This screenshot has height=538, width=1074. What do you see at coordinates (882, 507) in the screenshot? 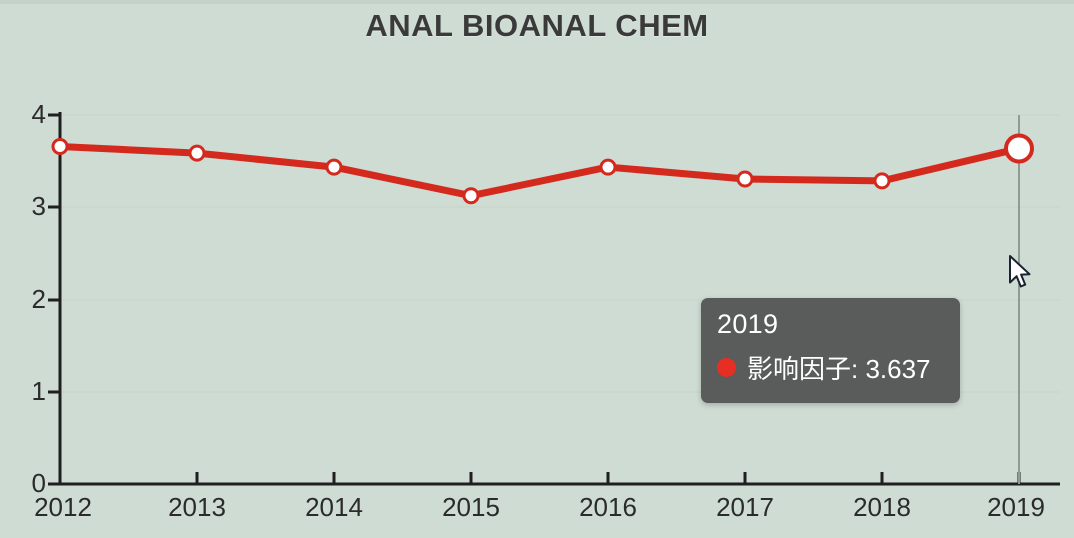
I see `x-tick-label-2018: 2018` at bounding box center [882, 507].